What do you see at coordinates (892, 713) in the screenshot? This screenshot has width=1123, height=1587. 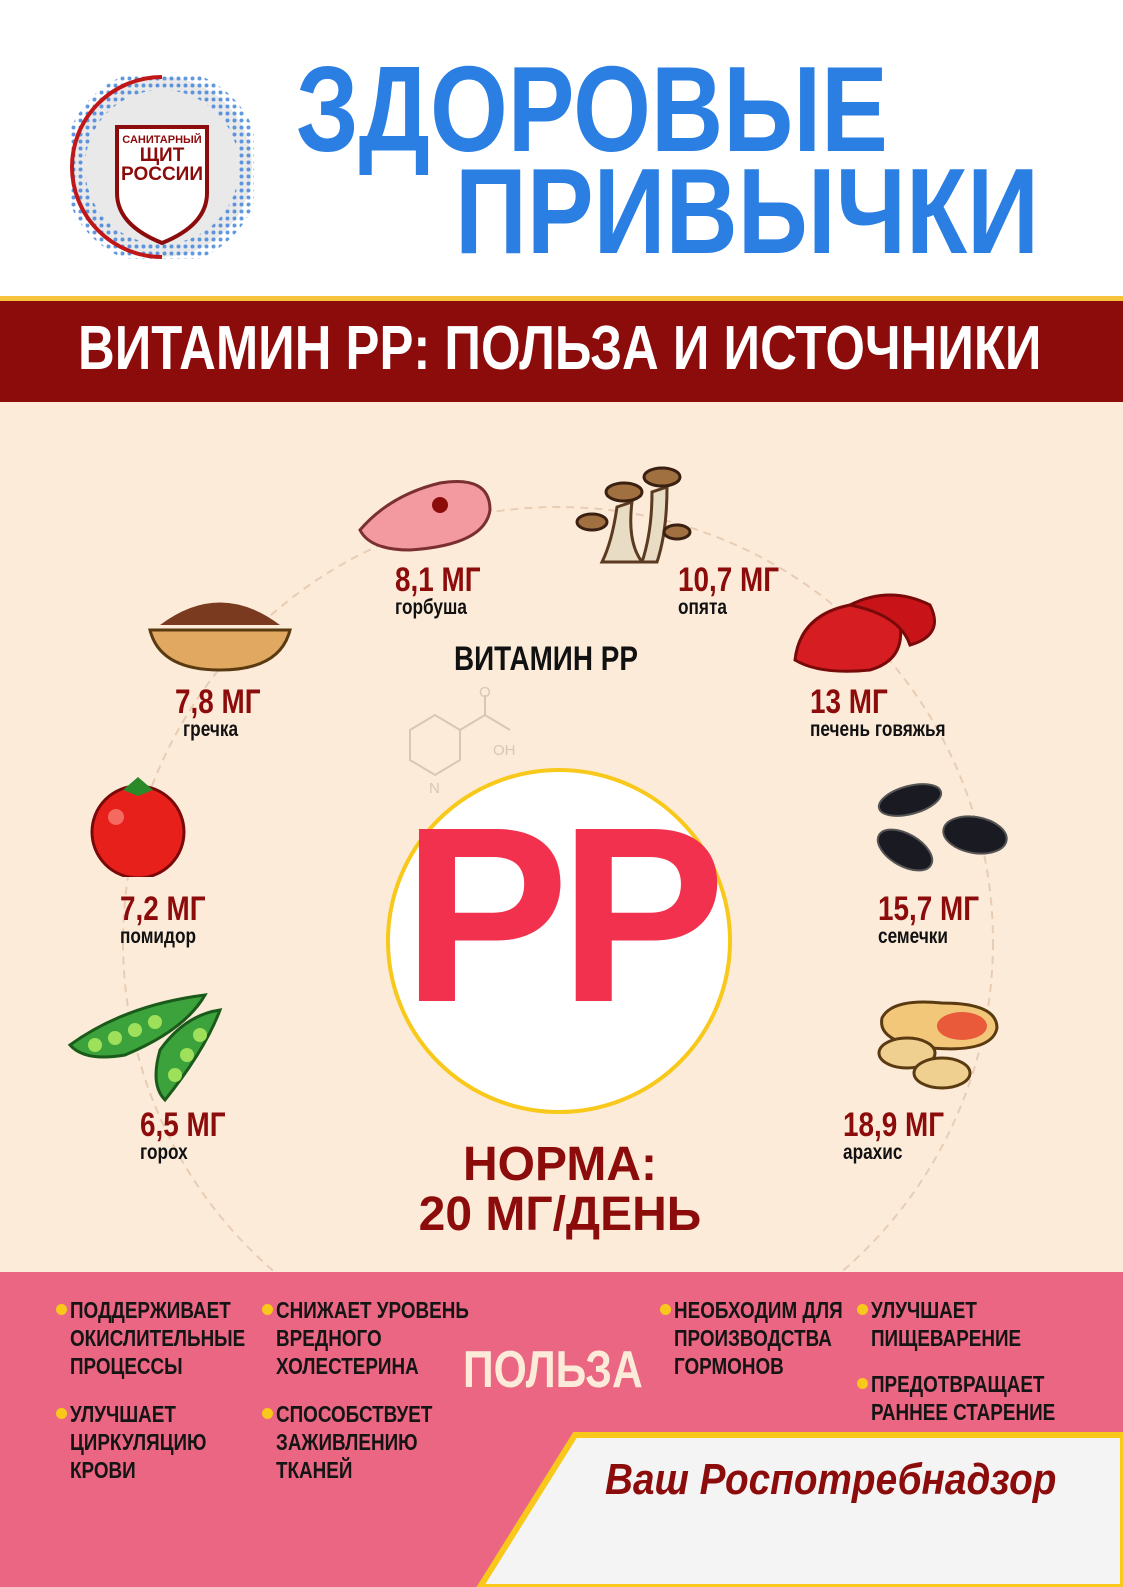 I see `source-item: 13 МГ печень говяжья` at bounding box center [892, 713].